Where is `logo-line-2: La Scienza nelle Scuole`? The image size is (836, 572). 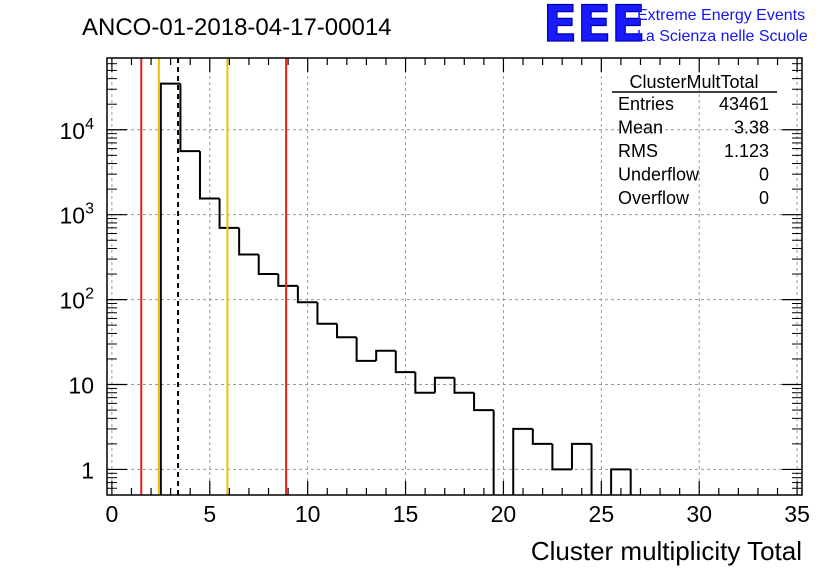
logo-line-2: La Scienza nelle Scuole is located at coordinates (722, 36).